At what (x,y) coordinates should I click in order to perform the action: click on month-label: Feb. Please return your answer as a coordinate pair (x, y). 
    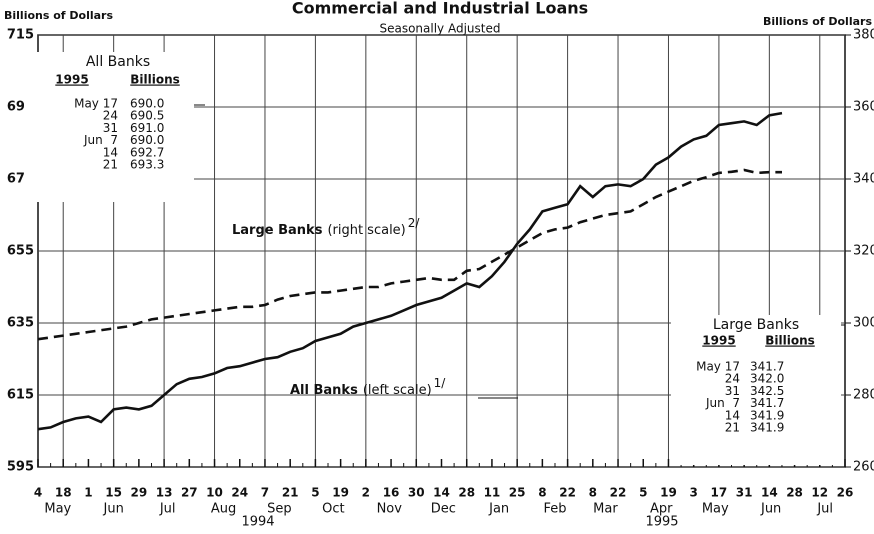
    Looking at the image, I should click on (554, 509).